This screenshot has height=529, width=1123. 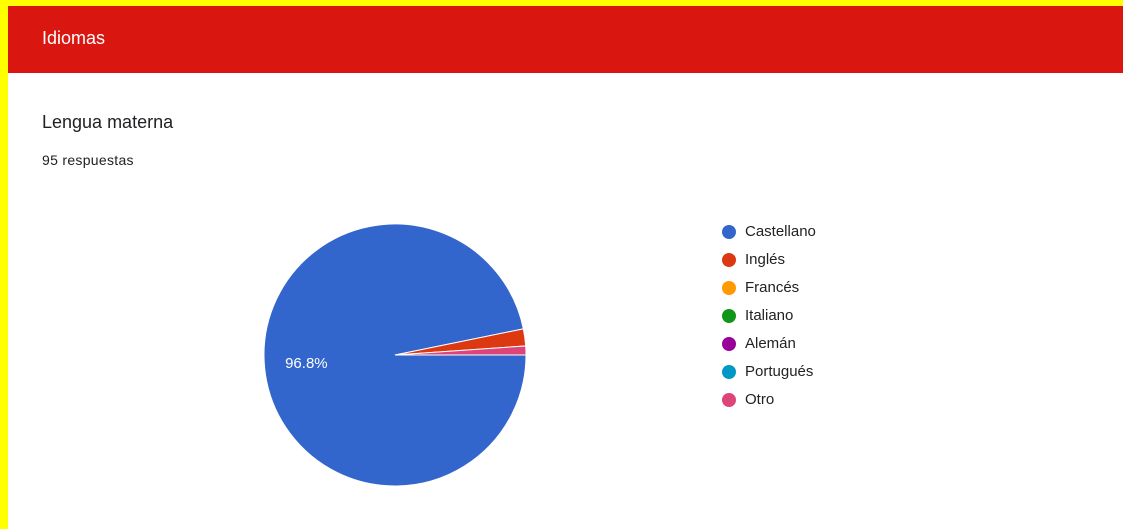 What do you see at coordinates (74, 38) in the screenshot?
I see `section-title: Idiomas` at bounding box center [74, 38].